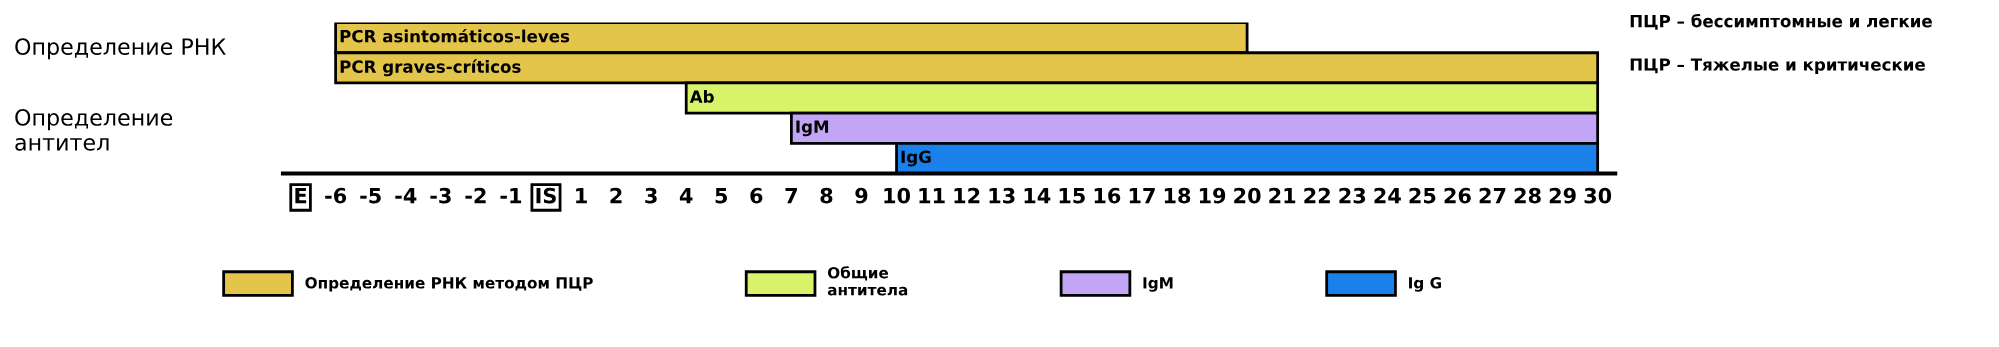 This screenshot has width=1999, height=347. Describe the element at coordinates (1002, 195) in the screenshot. I see `x-tick-label: 13` at that location.